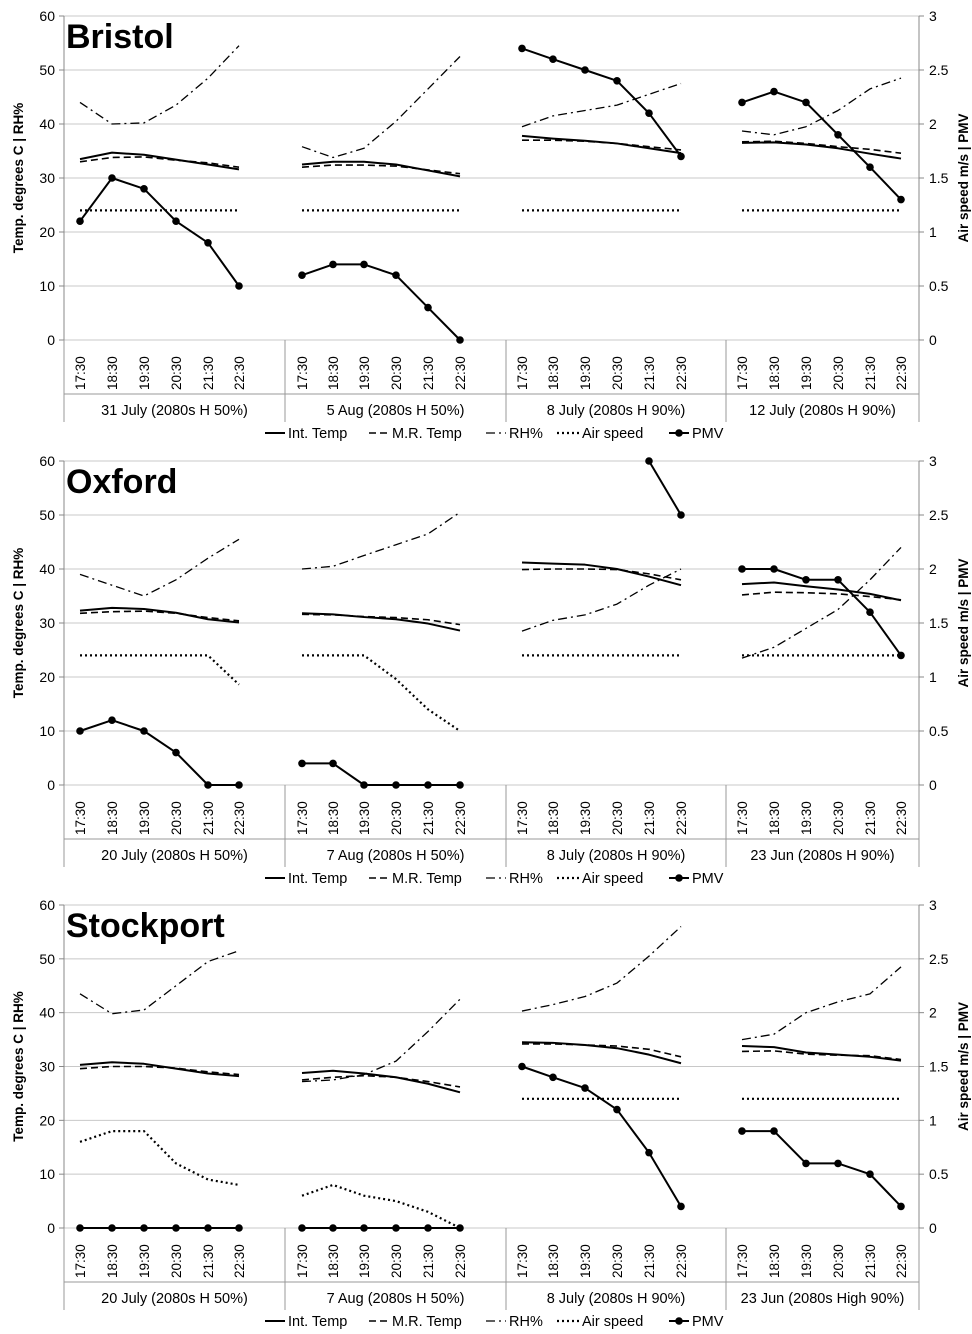 The width and height of the screenshot is (972, 1334). I want to click on y2-tick-label: 1, so click(933, 677).